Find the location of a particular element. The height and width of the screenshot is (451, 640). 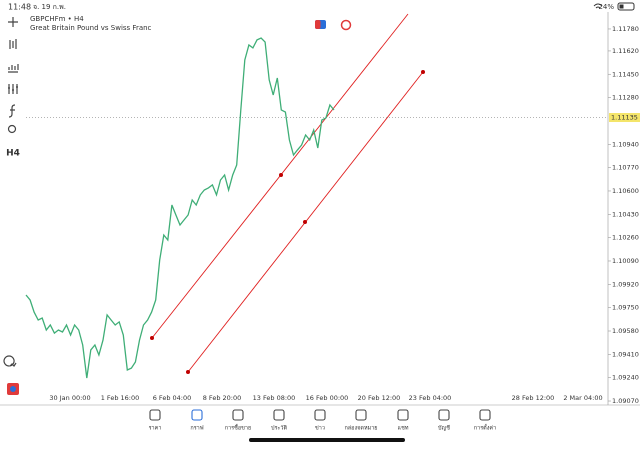

crosshair-tool is located at coordinates (13, 22).